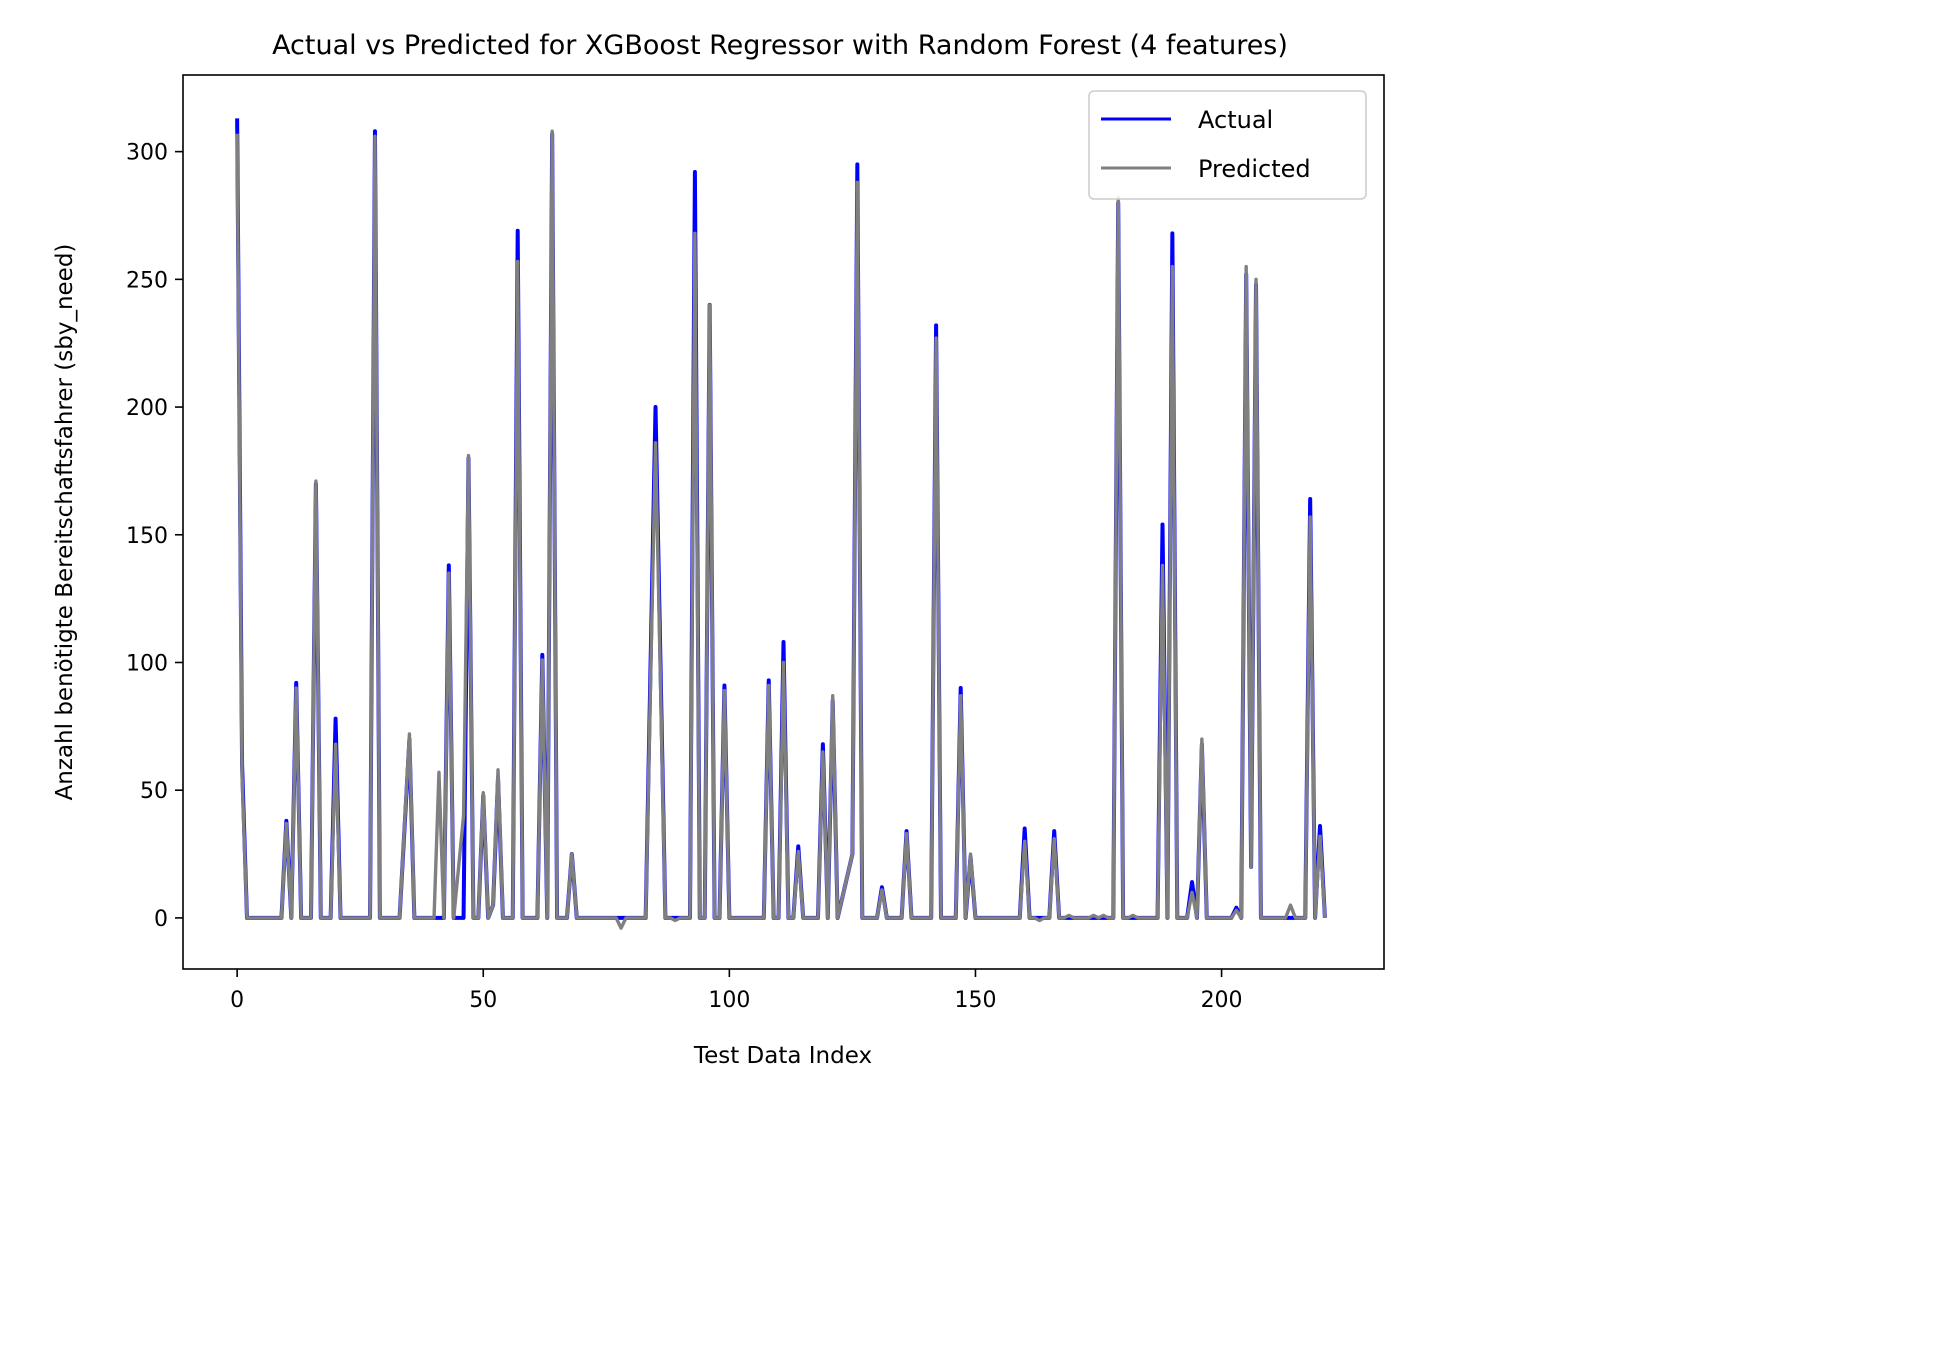  Describe the element at coordinates (975, 1000) in the screenshot. I see `x-tick-label: 150` at that location.